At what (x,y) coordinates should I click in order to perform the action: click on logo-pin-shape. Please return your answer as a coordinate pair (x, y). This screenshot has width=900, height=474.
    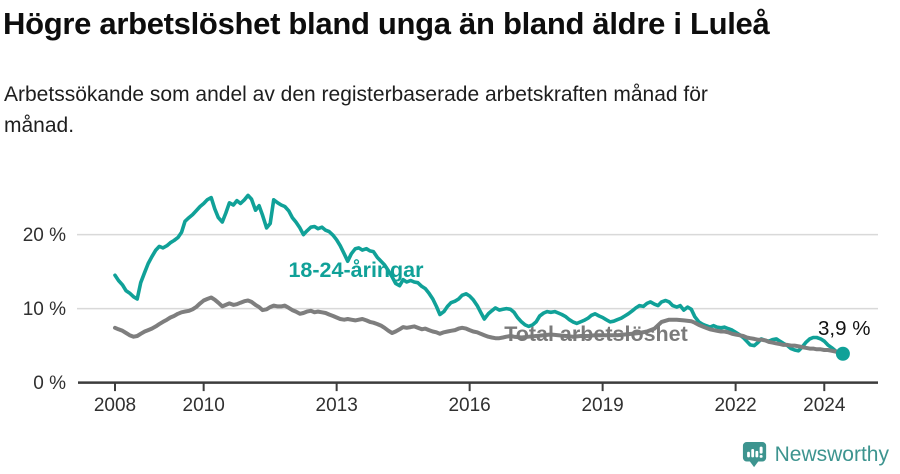
    Looking at the image, I should click on (754, 455).